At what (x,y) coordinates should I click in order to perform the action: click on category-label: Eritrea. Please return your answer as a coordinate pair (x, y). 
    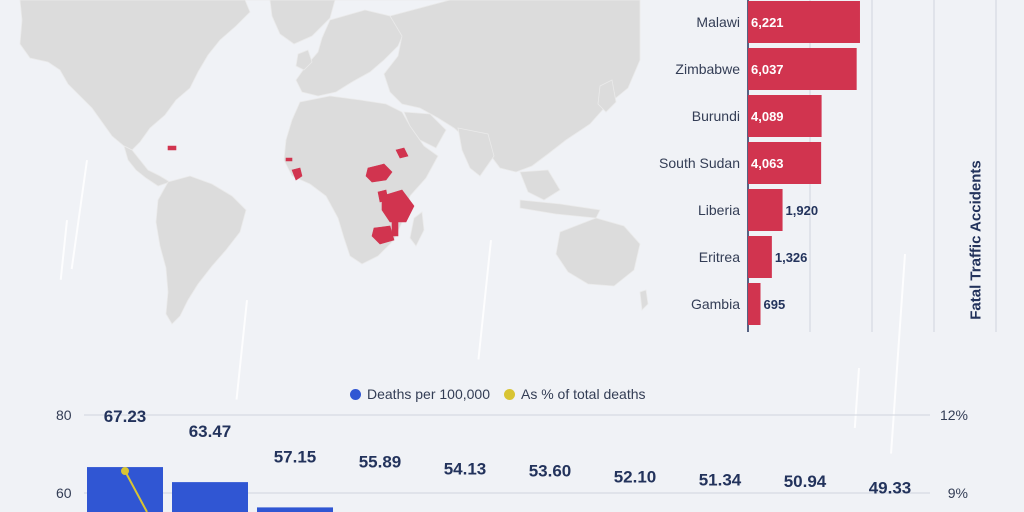
    Looking at the image, I should click on (719, 257).